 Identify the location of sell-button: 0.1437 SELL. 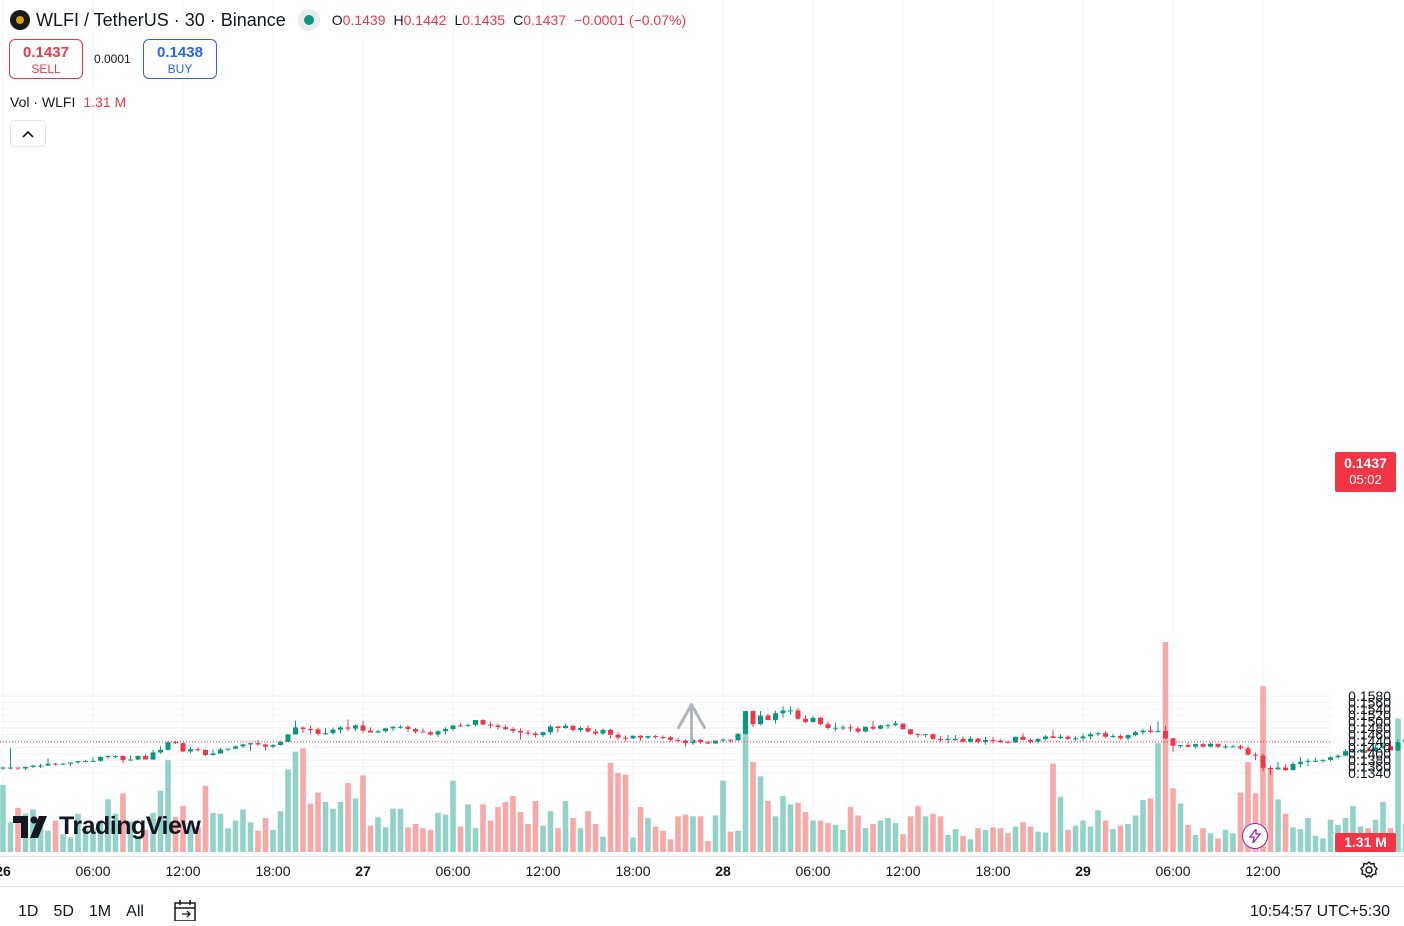
(46, 59).